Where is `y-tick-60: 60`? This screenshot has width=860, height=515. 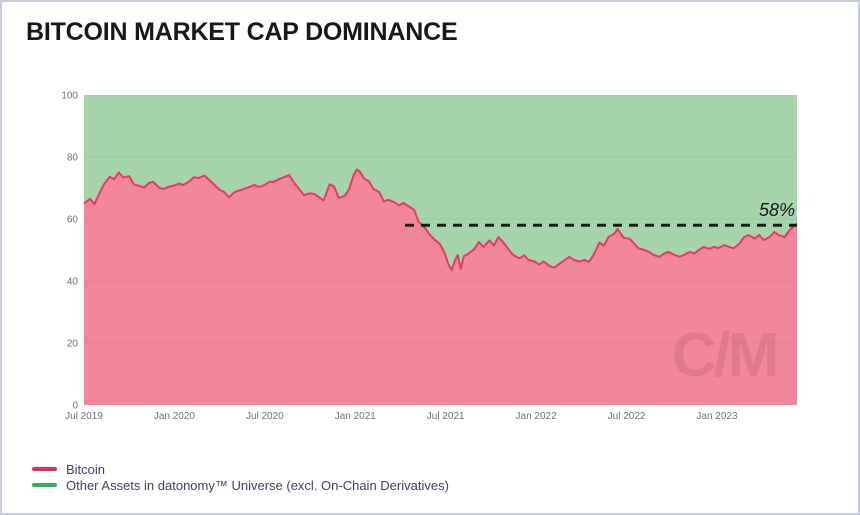
y-tick-60: 60 is located at coordinates (73, 220).